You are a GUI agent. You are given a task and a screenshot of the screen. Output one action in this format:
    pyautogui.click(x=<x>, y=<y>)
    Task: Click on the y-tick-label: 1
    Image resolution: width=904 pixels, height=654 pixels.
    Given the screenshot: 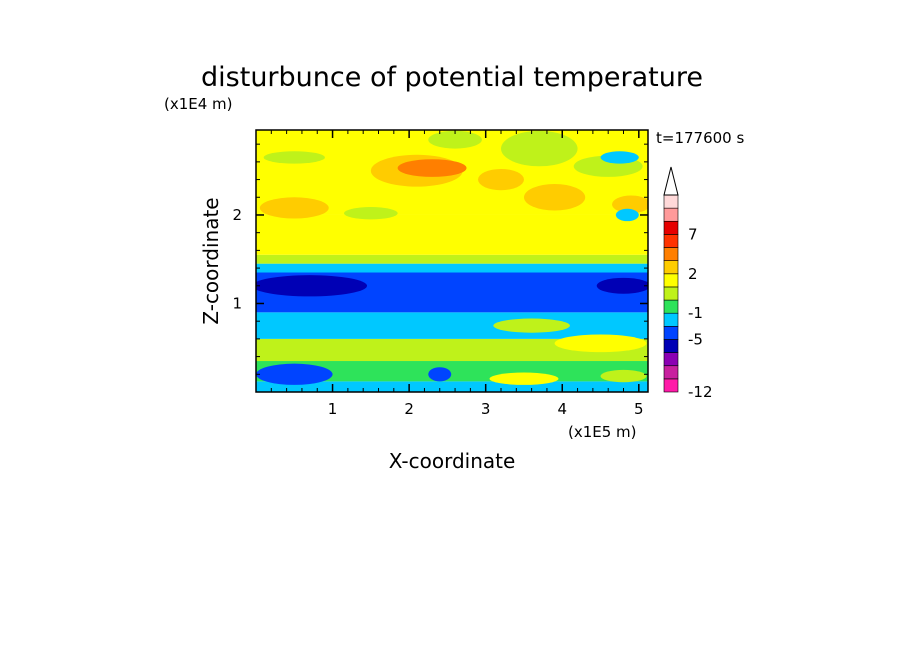 What is the action you would take?
    pyautogui.click(x=237, y=303)
    